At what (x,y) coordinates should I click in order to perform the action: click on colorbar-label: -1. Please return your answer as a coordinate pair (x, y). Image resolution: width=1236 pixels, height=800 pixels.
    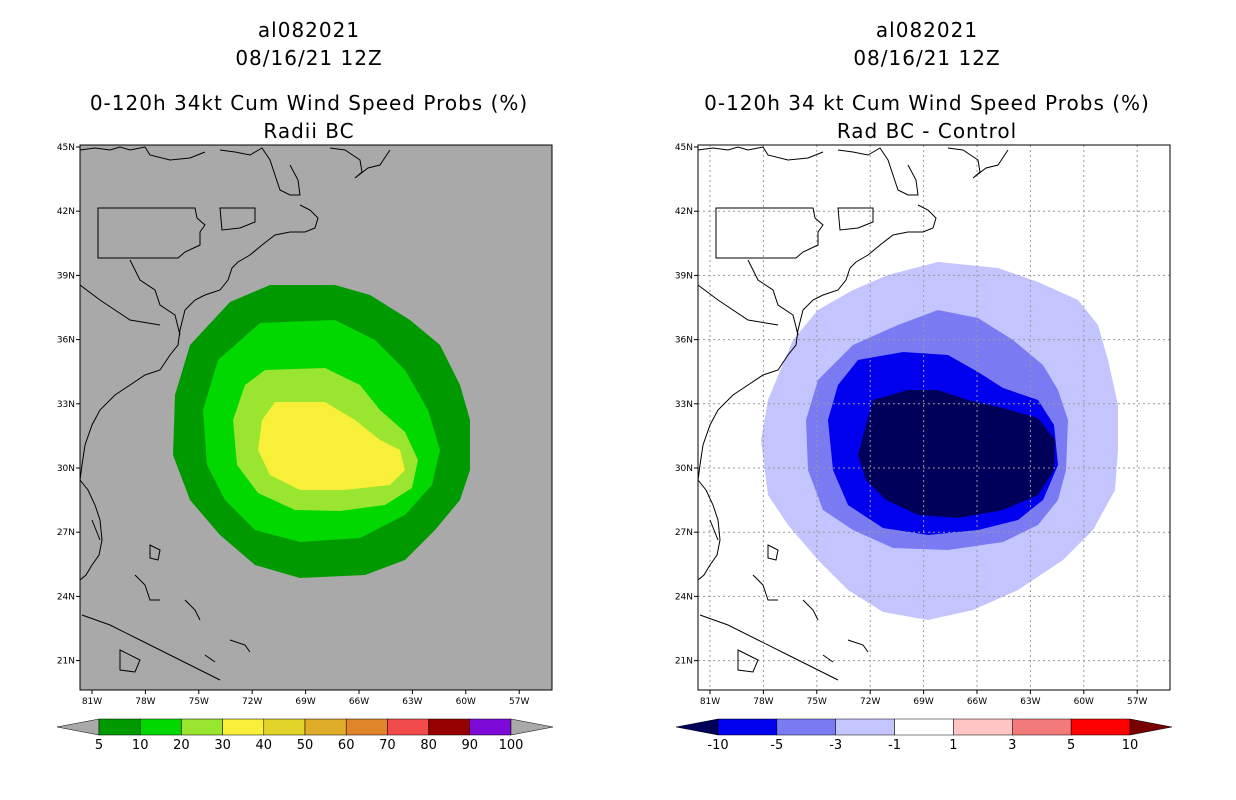
    Looking at the image, I should click on (894, 745).